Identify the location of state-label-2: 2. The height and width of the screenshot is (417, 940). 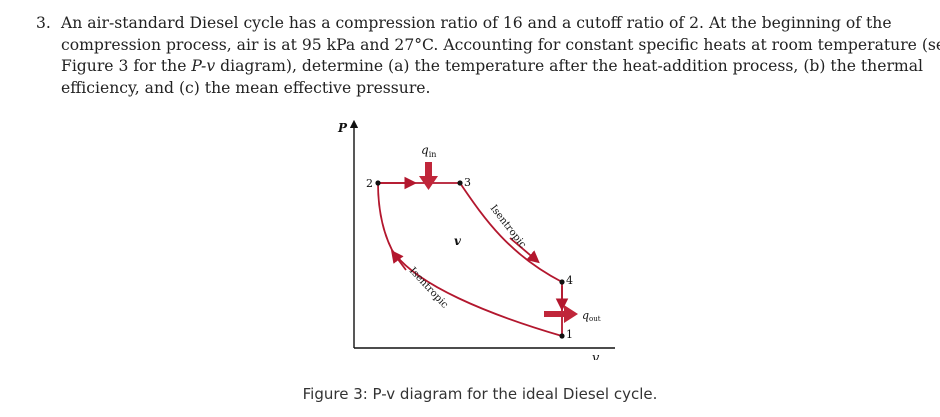
(369, 183).